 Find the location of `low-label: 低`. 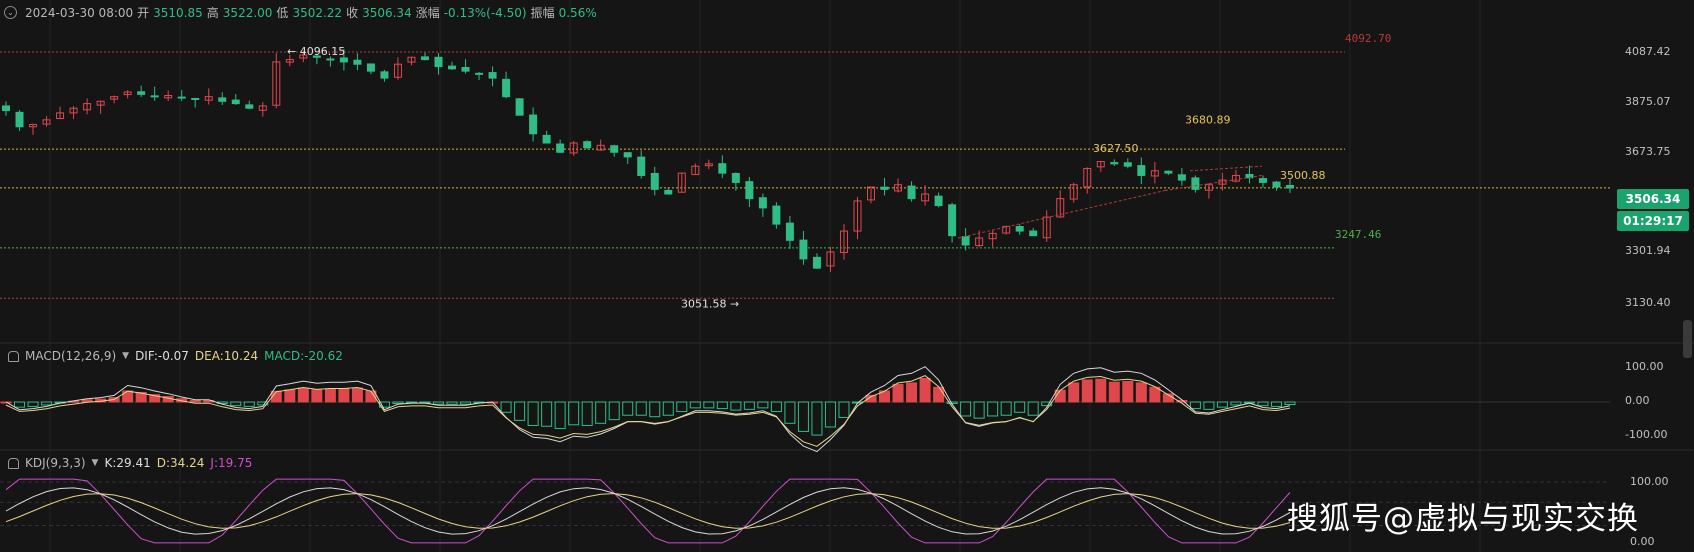

low-label: 低 is located at coordinates (282, 13).